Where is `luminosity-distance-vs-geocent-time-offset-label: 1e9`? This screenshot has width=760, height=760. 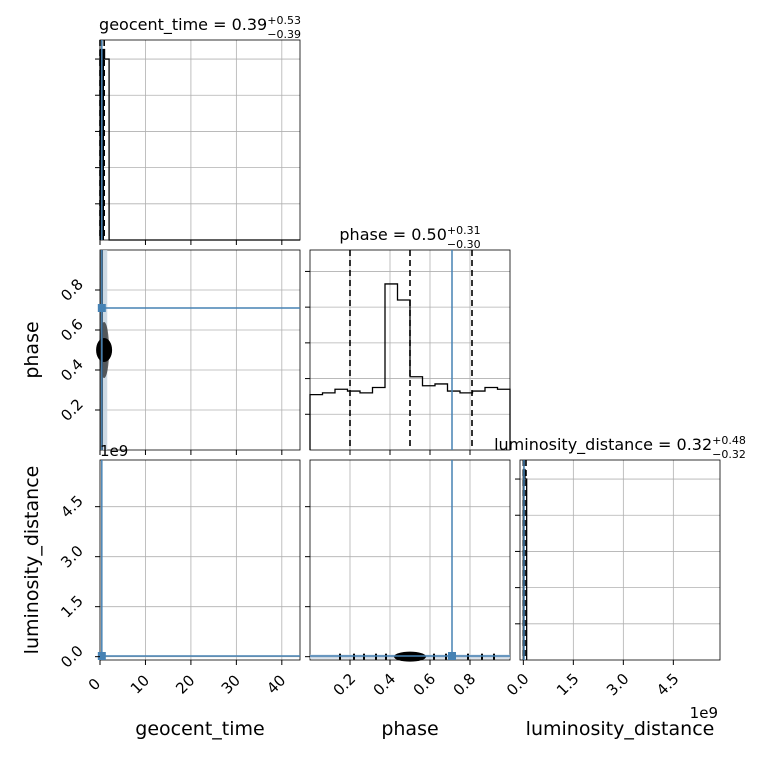
luminosity-distance-vs-geocent-time-offset-label: 1e9 is located at coordinates (114, 451).